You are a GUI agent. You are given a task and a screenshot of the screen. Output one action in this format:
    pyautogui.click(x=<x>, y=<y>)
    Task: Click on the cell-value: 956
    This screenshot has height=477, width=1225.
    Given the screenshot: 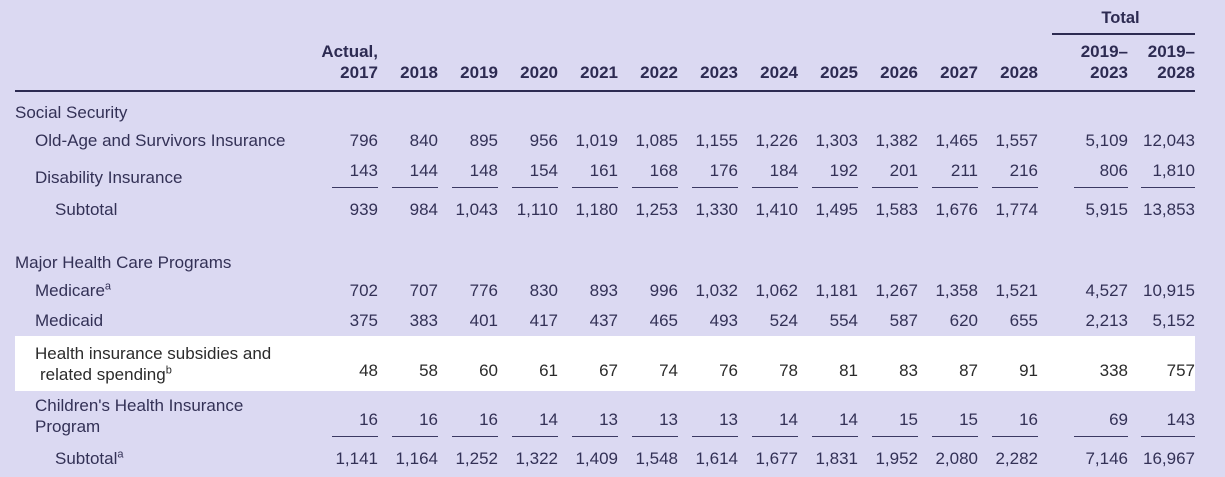 What is the action you would take?
    pyautogui.click(x=543, y=140)
    